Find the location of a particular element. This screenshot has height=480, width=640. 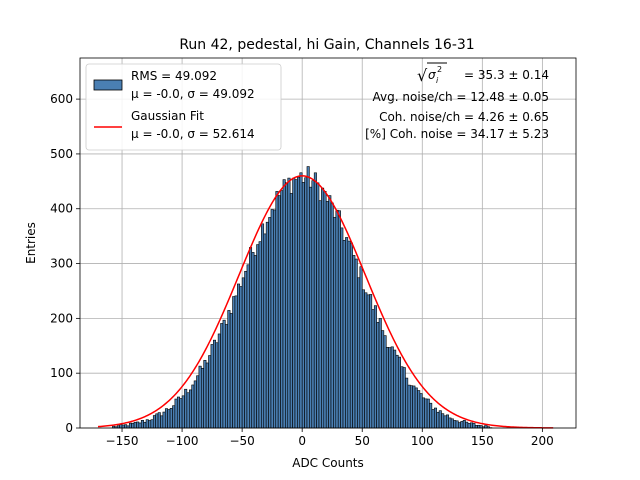

total-noise-value: = 35.3 ± 0.14 is located at coordinates (506, 75).